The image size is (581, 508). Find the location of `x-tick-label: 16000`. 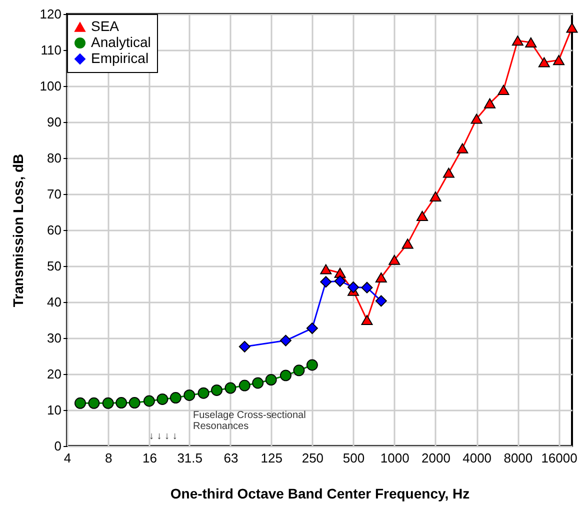

x-tick-label: 16000 is located at coordinates (559, 458).